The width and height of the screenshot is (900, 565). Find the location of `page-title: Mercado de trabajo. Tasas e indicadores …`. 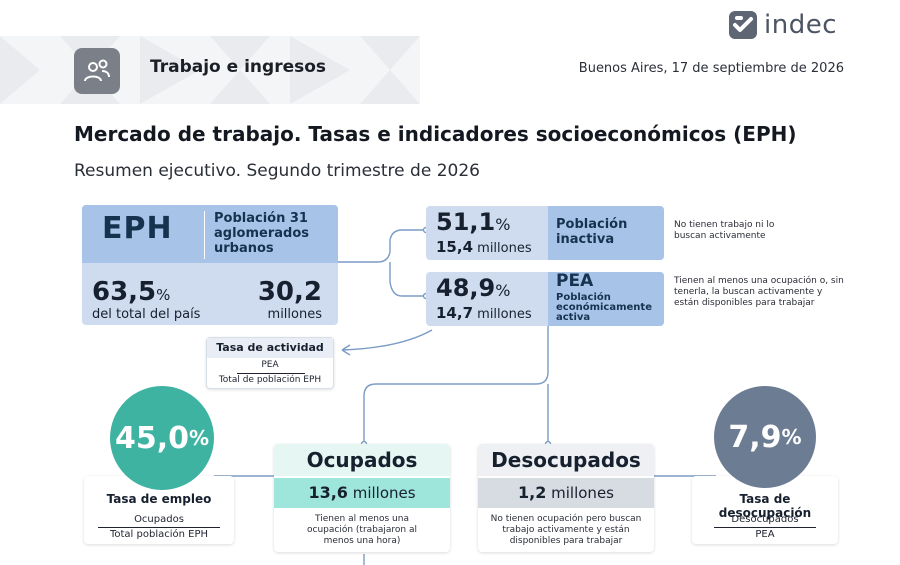

page-title: Mercado de trabajo. Tasas e indicadores … is located at coordinates (435, 134).